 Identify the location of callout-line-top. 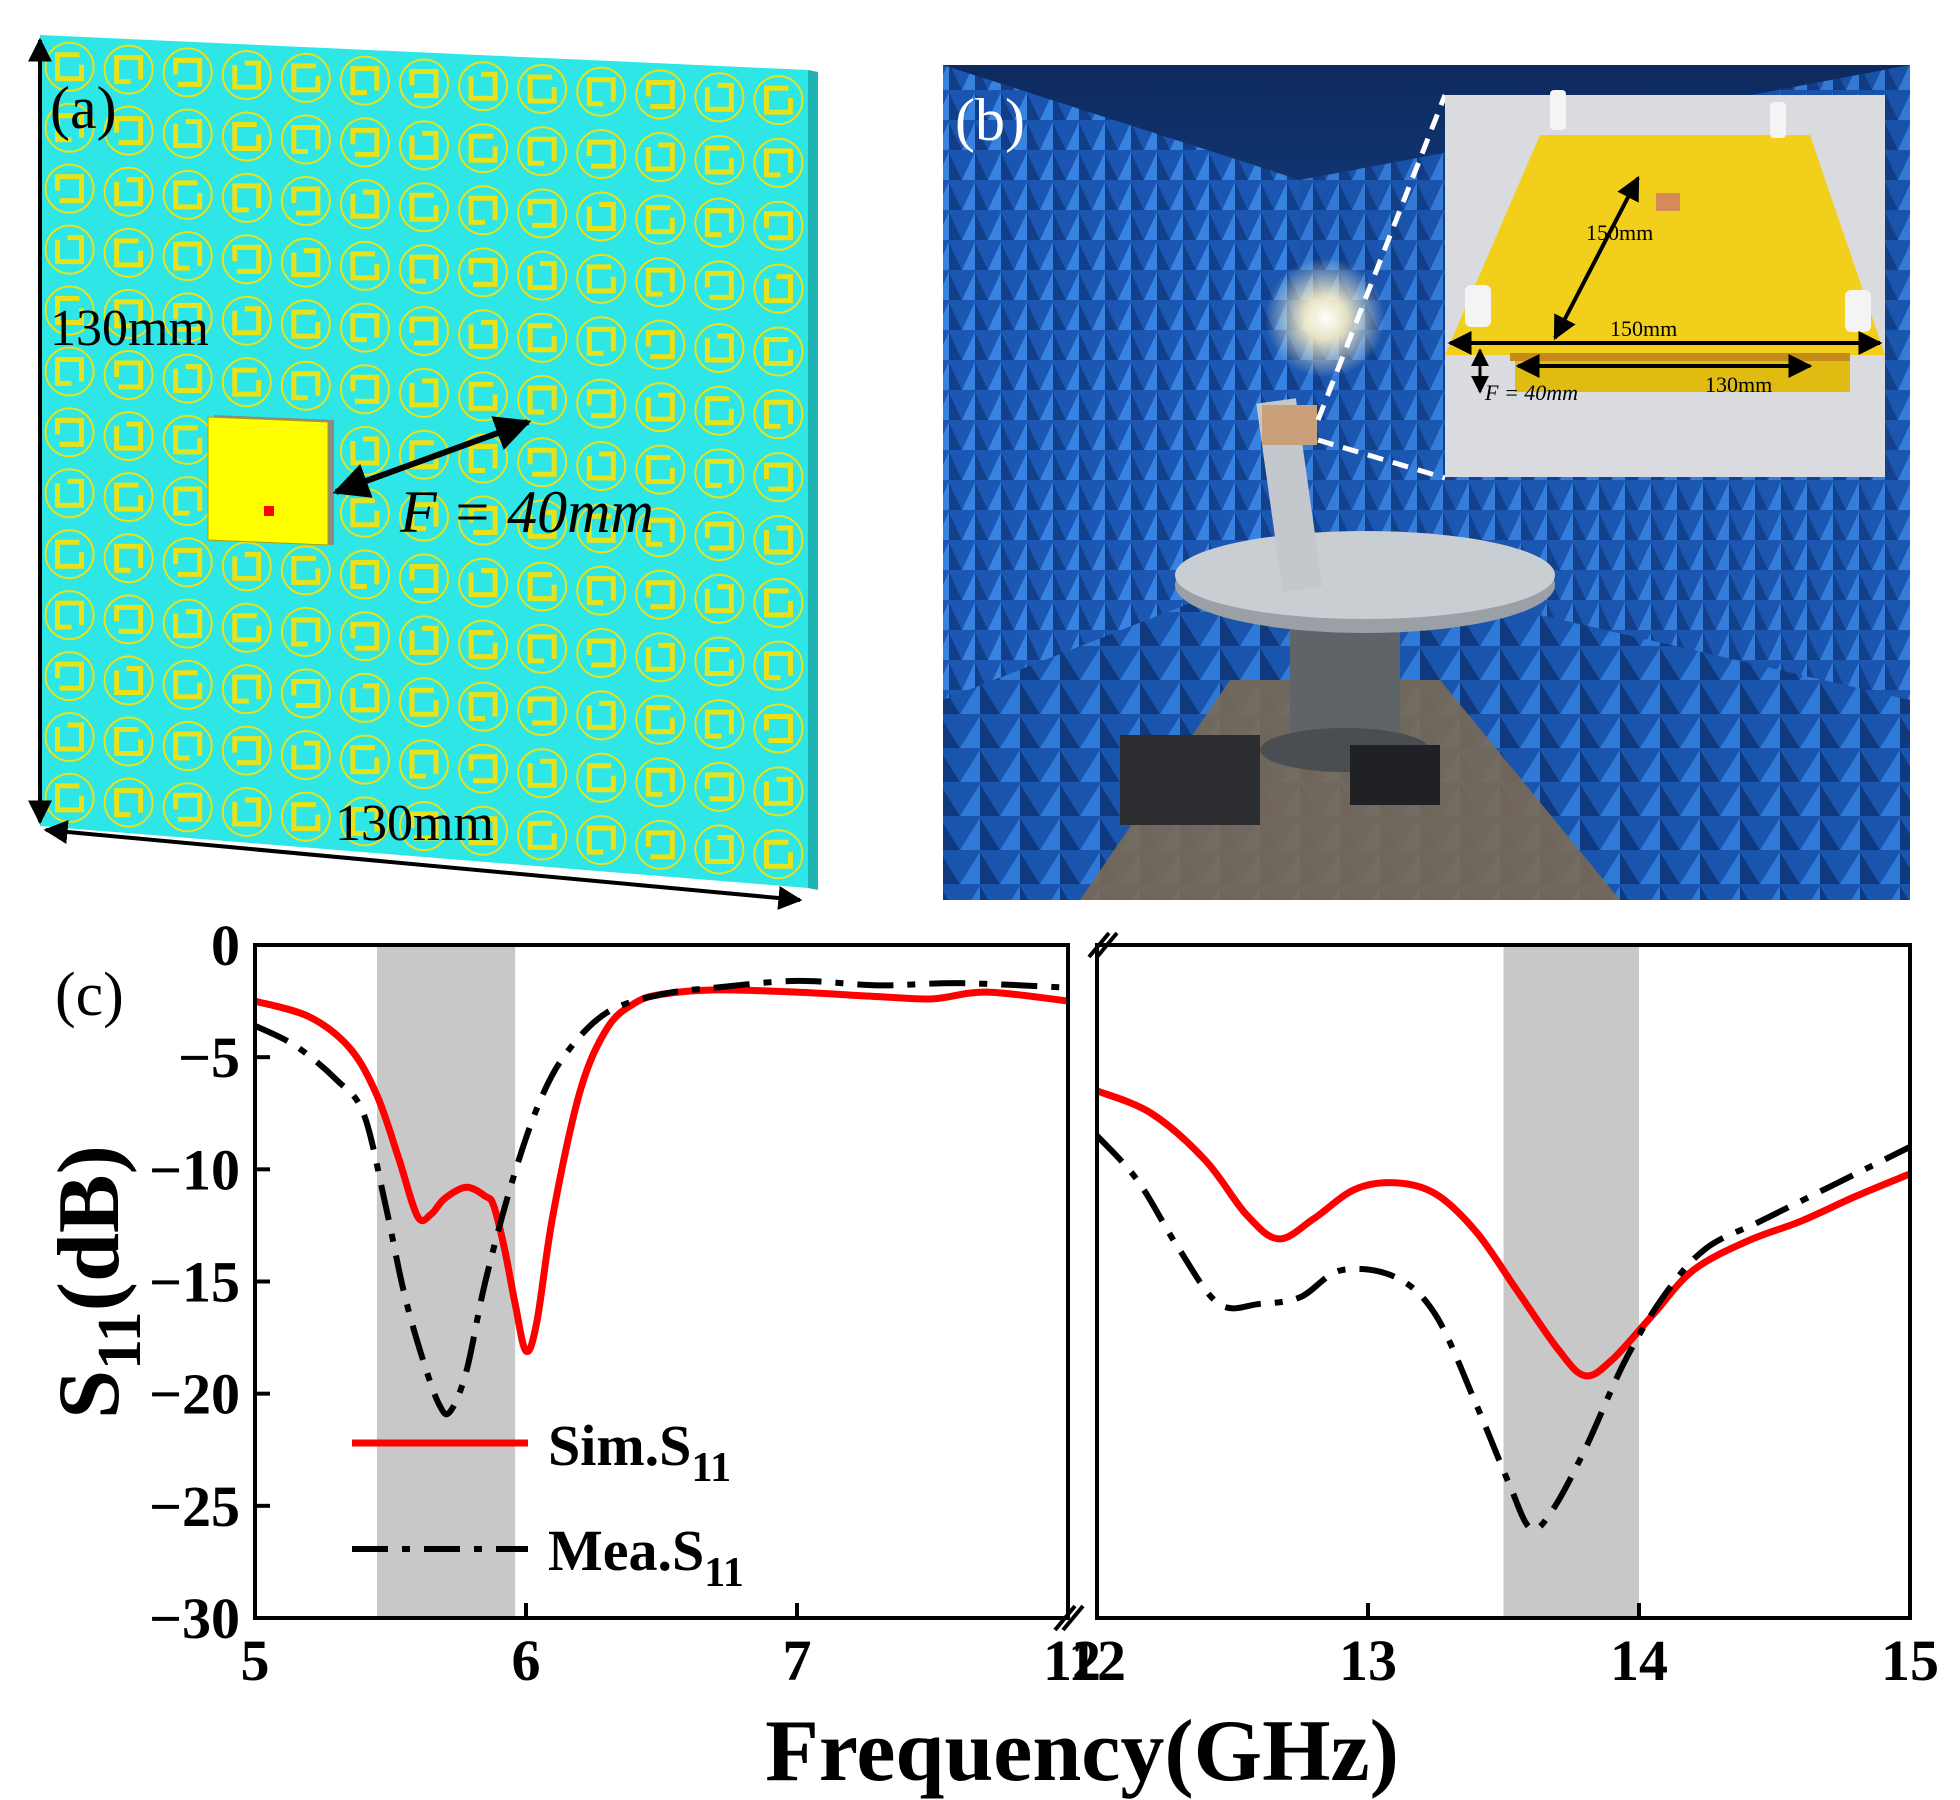
(1381, 257).